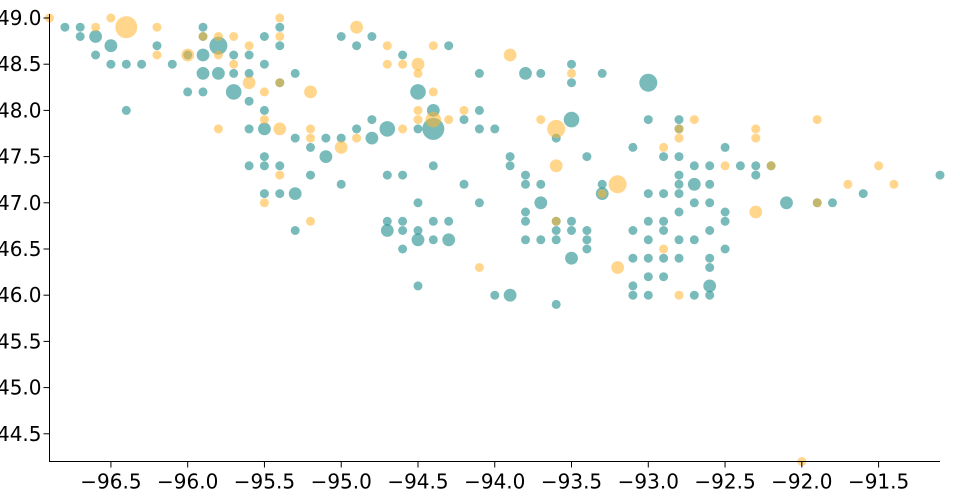 This screenshot has height=500, width=960. I want to click on y-tick-label: 45.5, so click(21, 341).